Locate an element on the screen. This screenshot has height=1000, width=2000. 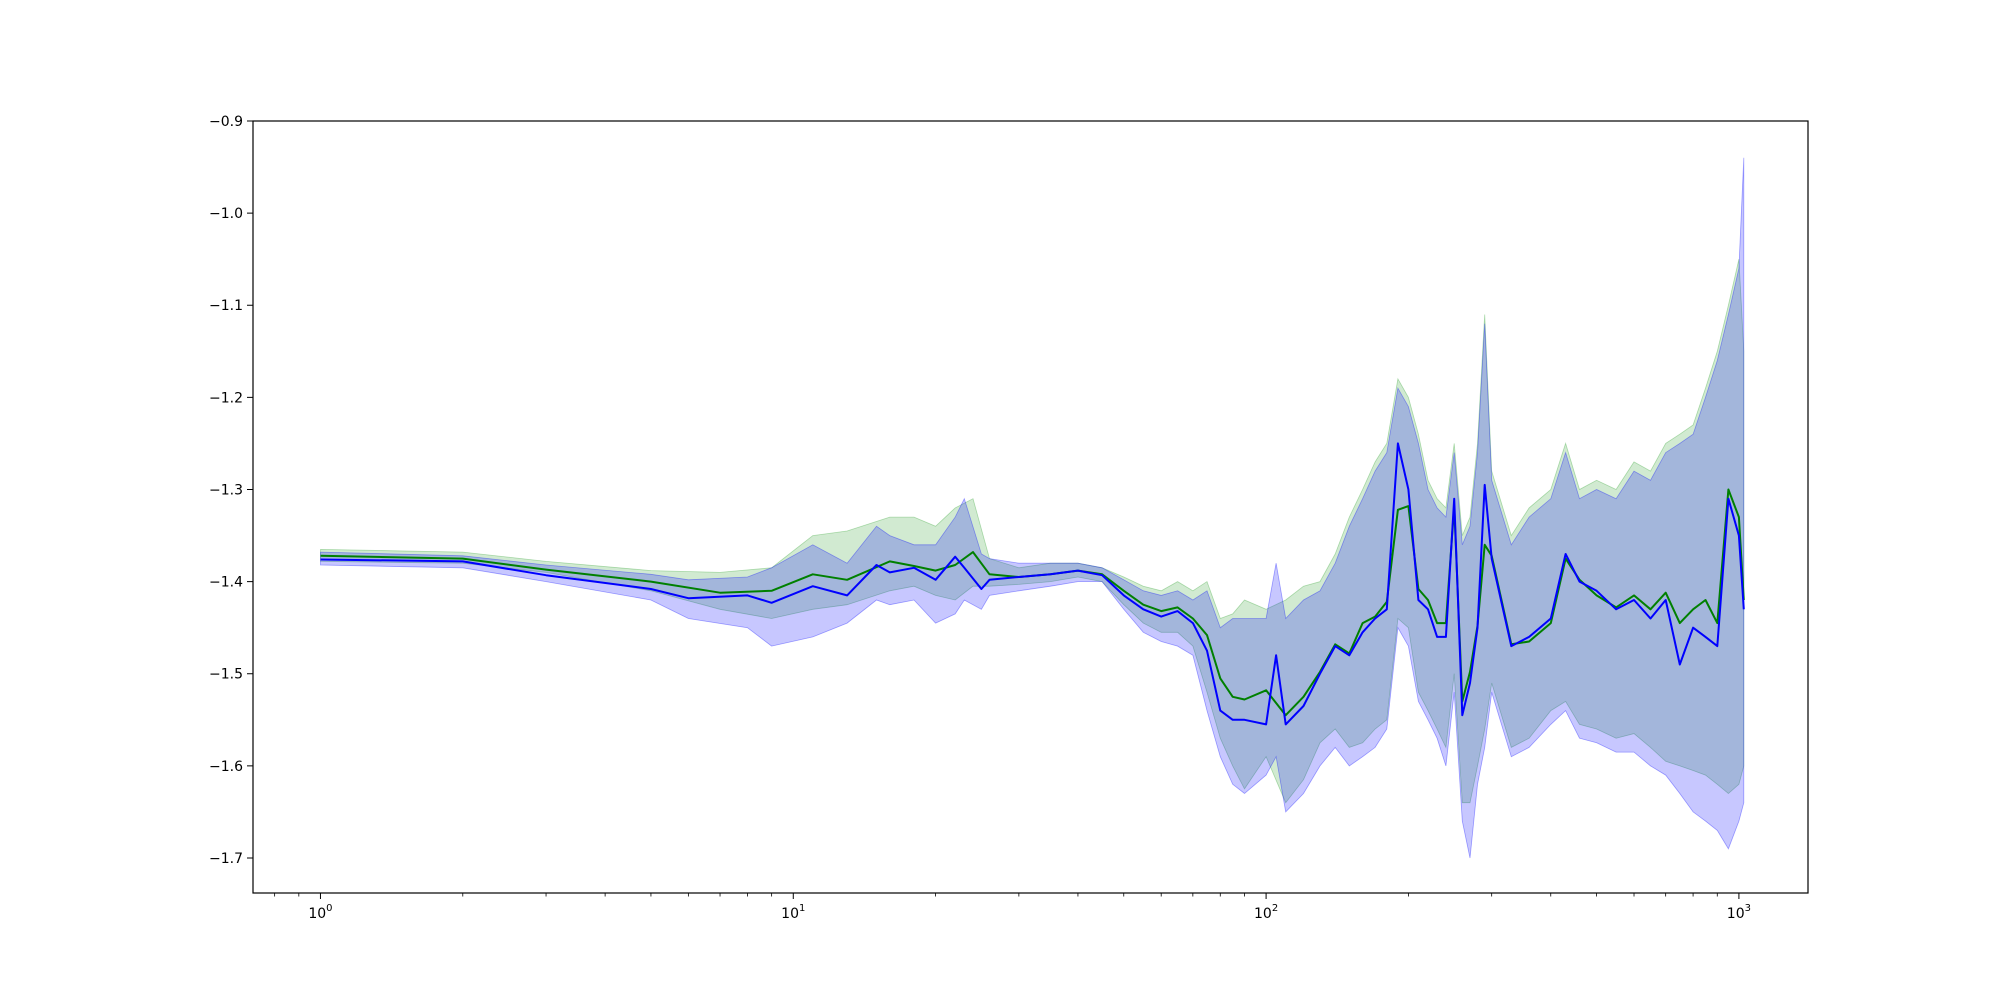
y-axis: −0.9 −1.0 −1.1 −1.2 −1.3 −1.4 −1.5 −1.6 −1.7 is located at coordinates (231, 490).